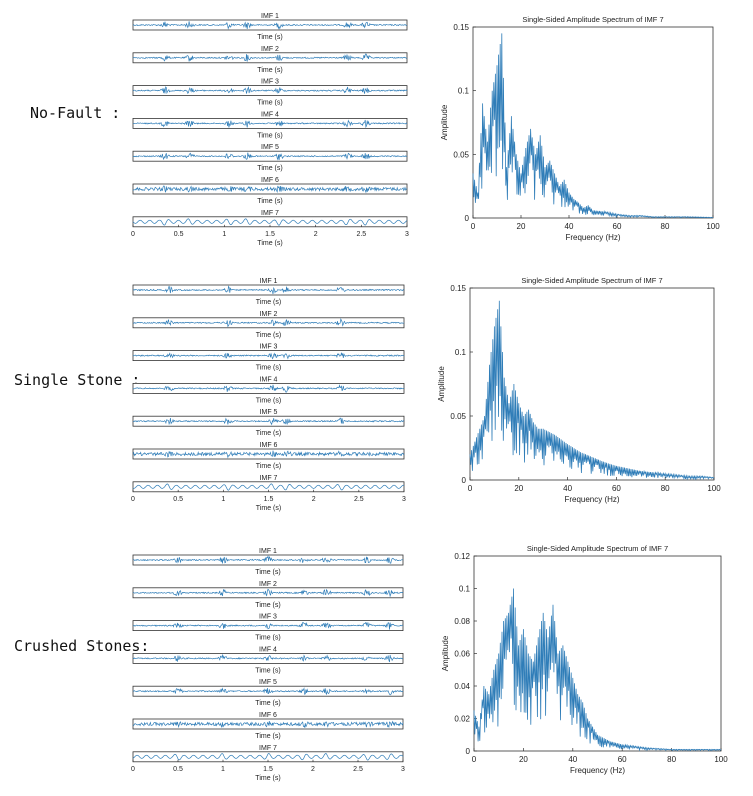  Describe the element at coordinates (462, 556) in the screenshot. I see `spectrum-ytick-label: 0.12` at that location.